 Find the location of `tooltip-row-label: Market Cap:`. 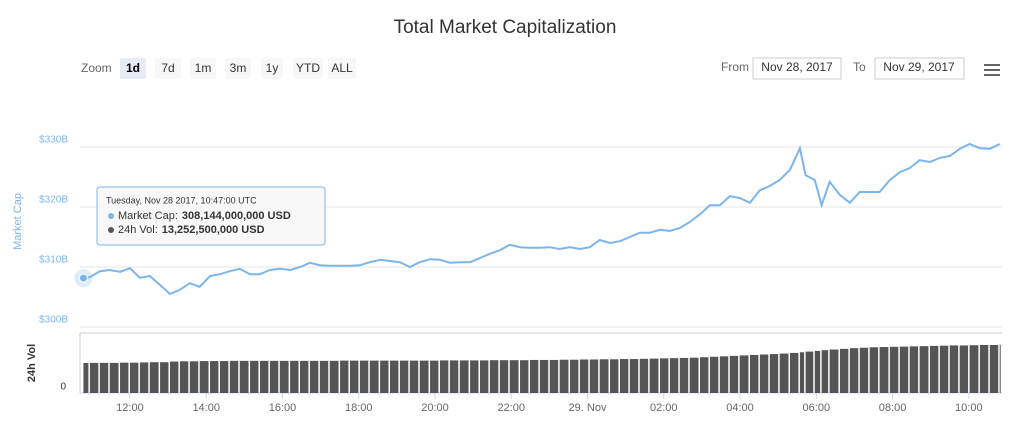

tooltip-row-label: Market Cap: is located at coordinates (148, 216).